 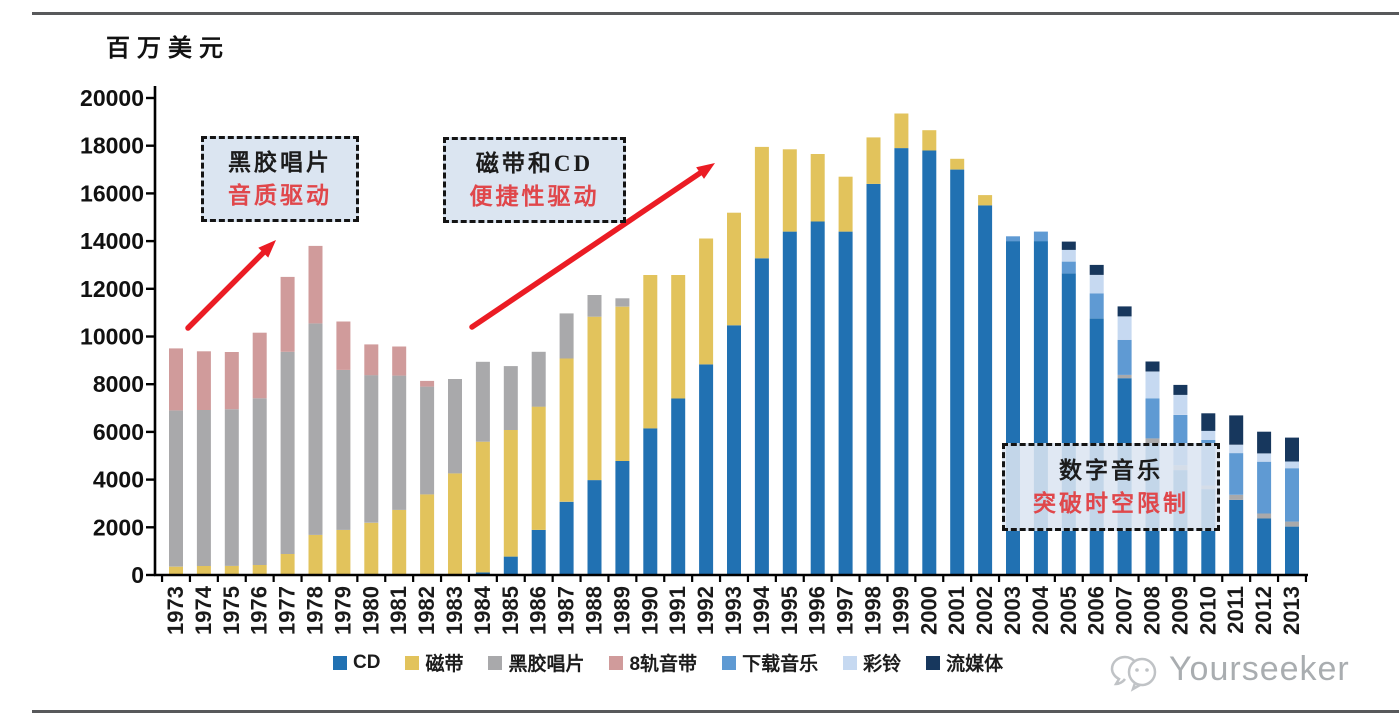 What do you see at coordinates (900, 610) in the screenshot?
I see `x-label-1999: 1999` at bounding box center [900, 610].